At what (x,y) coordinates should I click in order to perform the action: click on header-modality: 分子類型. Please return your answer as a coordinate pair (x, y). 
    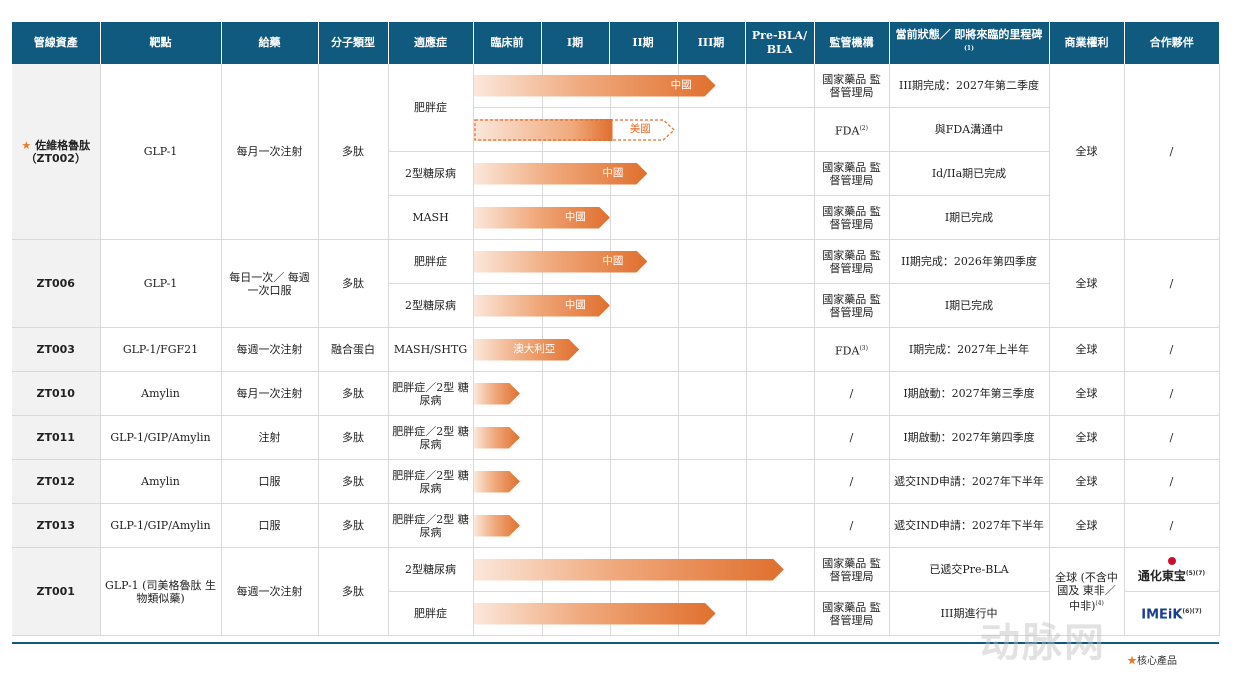
    Looking at the image, I should click on (353, 43).